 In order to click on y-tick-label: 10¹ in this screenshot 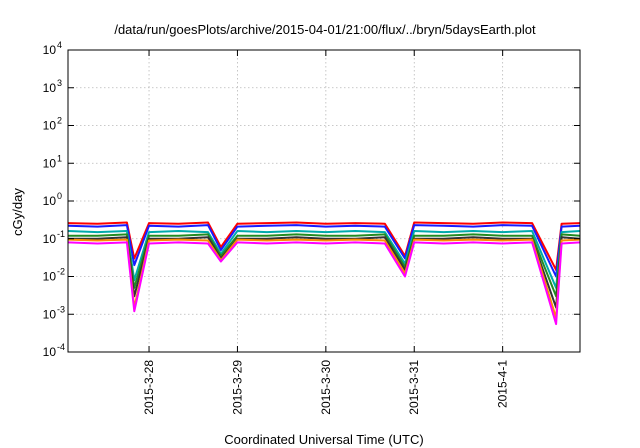, I will do `click(52, 161)`.